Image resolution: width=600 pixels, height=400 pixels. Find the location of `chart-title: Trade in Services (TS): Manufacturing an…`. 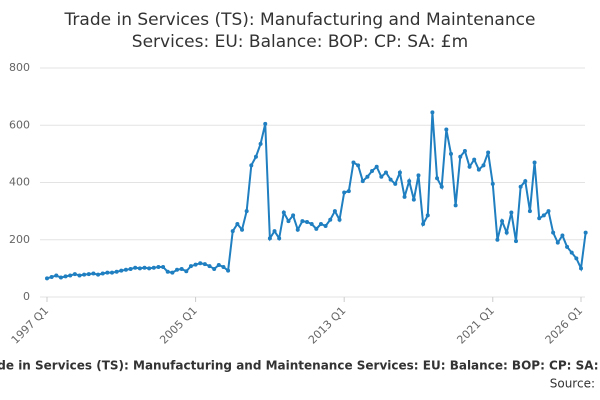

chart-title: Trade in Services (TS): Manufacturing an… is located at coordinates (300, 31).